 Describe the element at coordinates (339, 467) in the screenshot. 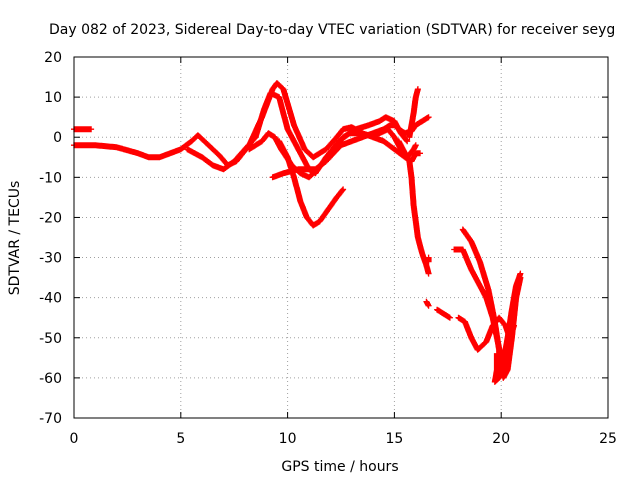

I see `x-axis-title: GPS time / hours` at that location.